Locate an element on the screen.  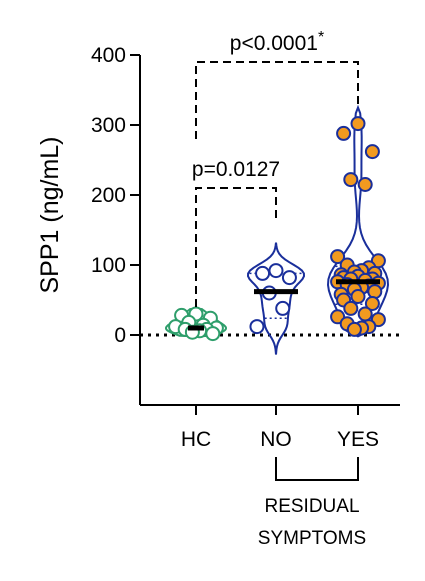
x-ticks: HC NO YES is located at coordinates (280, 428).